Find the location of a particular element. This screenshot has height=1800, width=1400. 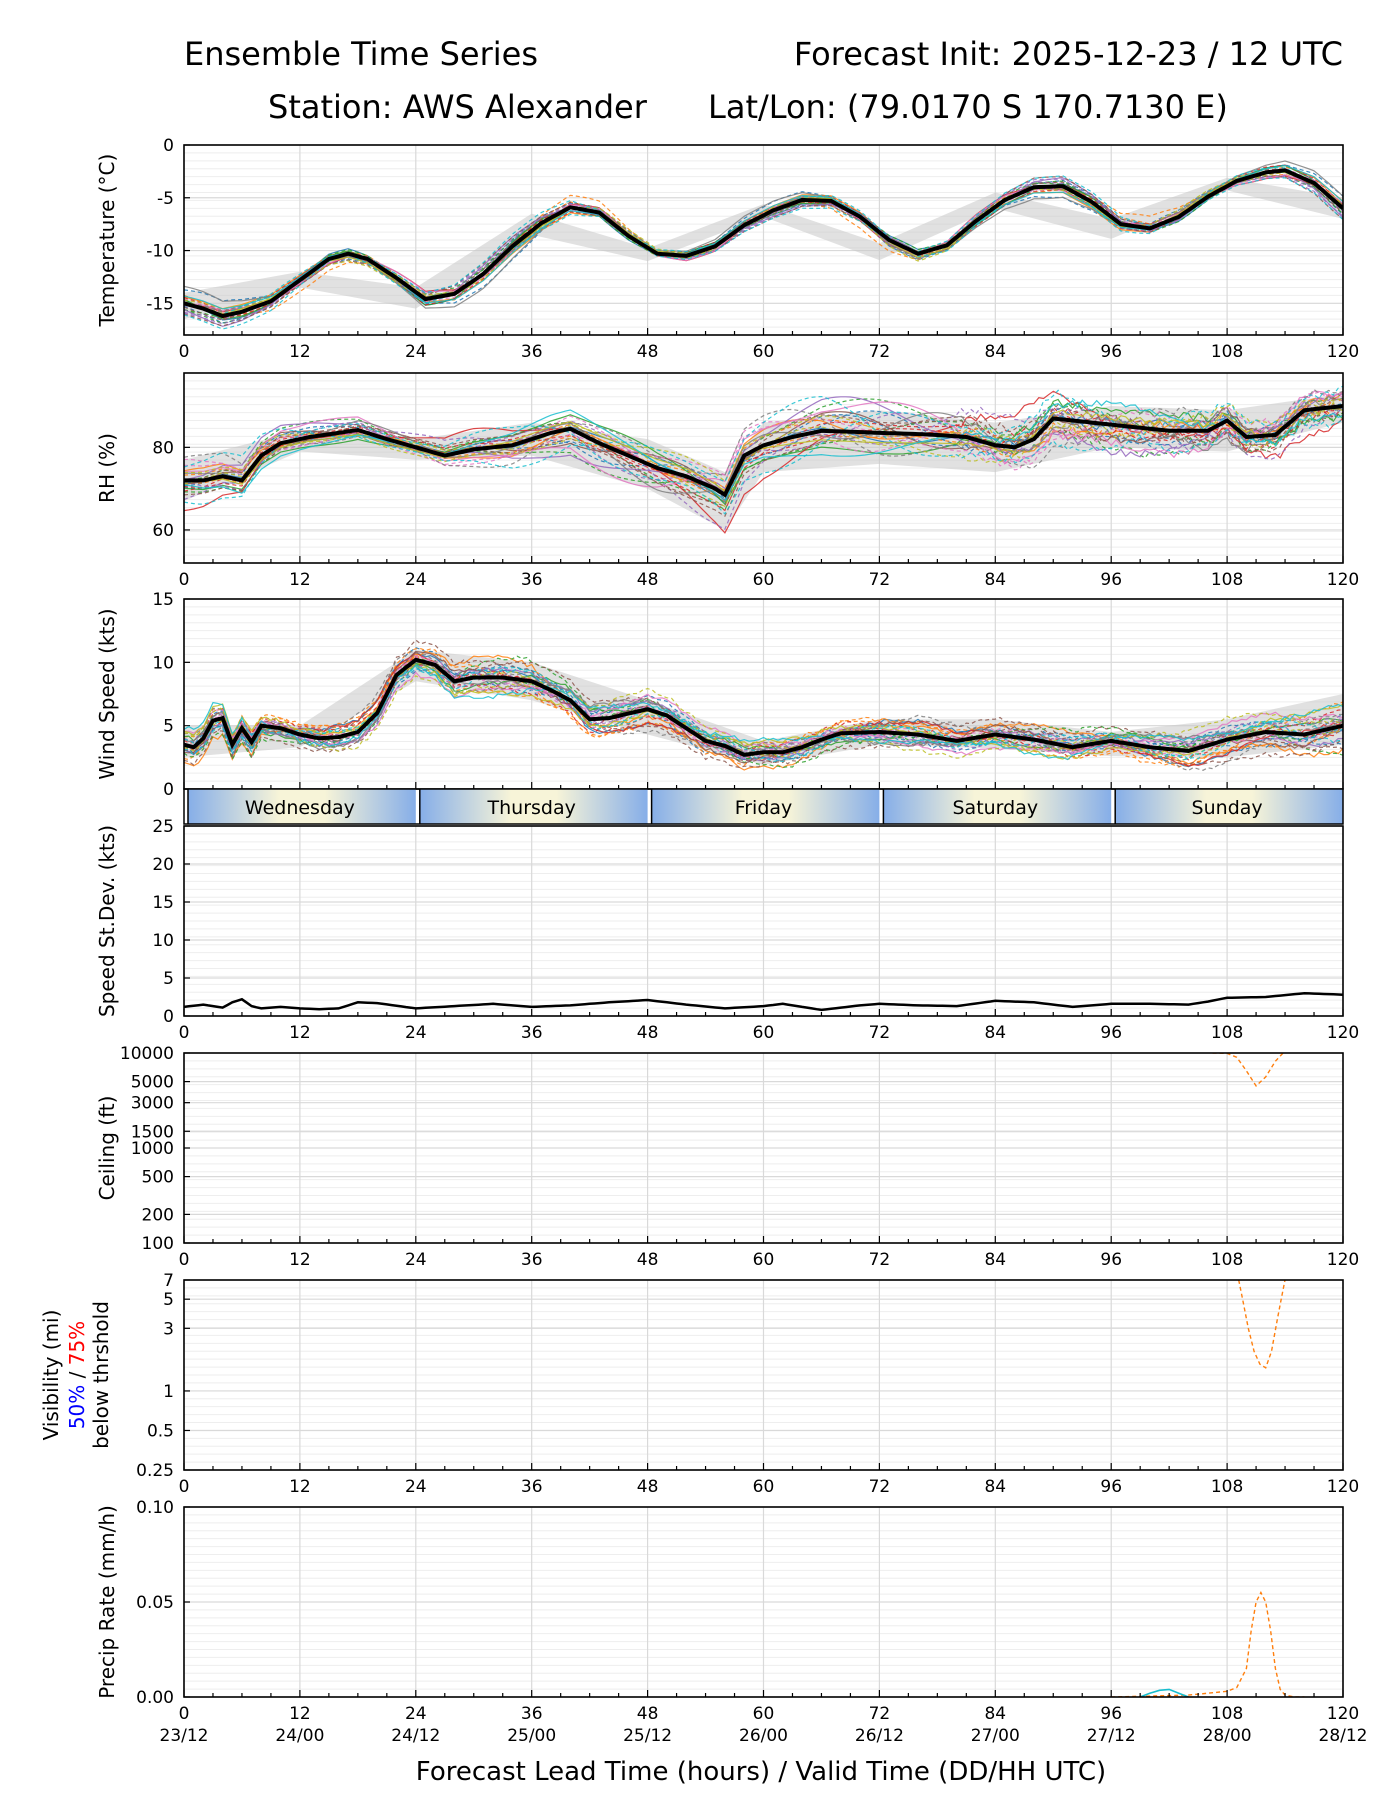

panel-wind_speed: 0 5 10 15 Wind Speed (kts) is located at coordinates (719, 695).